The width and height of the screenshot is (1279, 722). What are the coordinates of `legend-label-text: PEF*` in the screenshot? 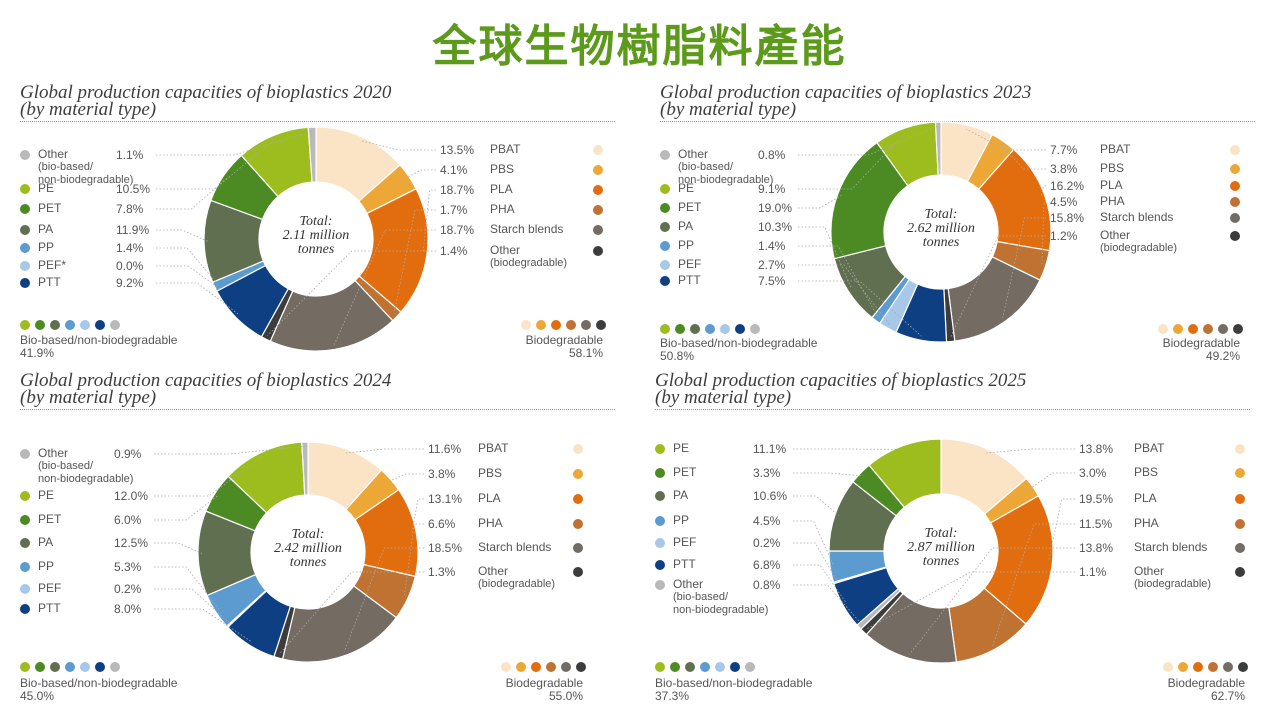 It's located at (52, 265).